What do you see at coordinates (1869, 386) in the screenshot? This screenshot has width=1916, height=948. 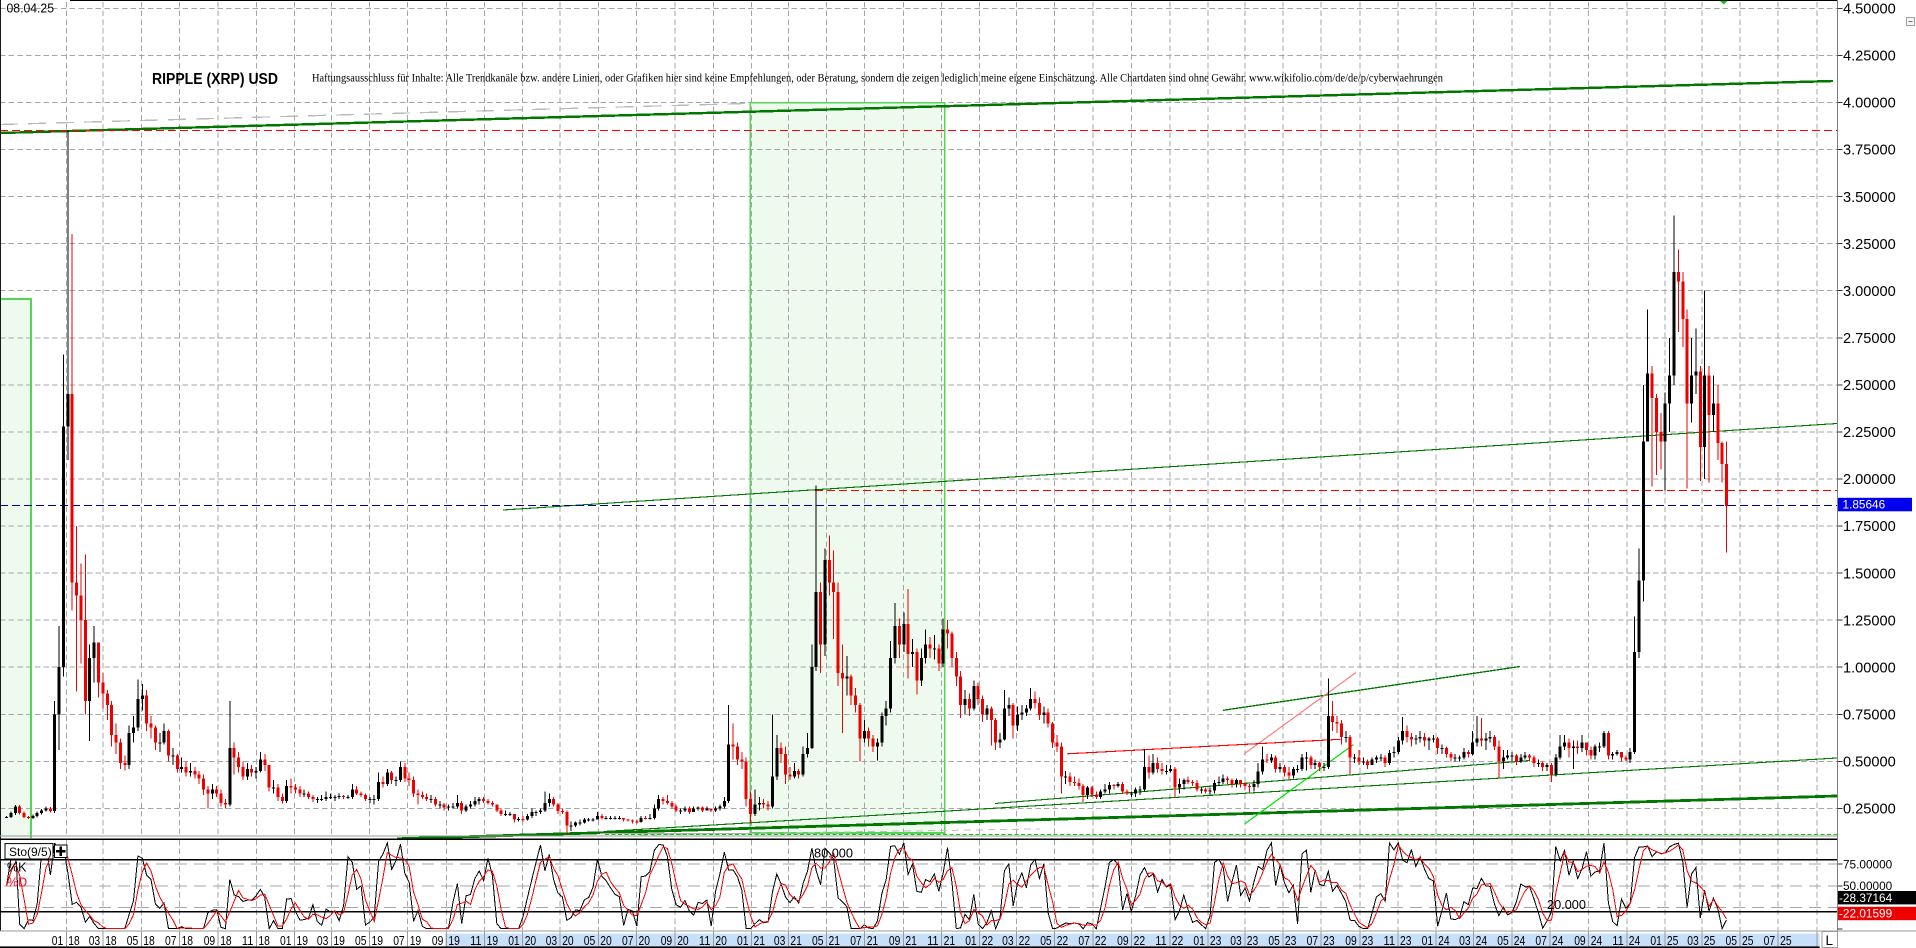 I see `svg-text: 2.50000` at bounding box center [1869, 386].